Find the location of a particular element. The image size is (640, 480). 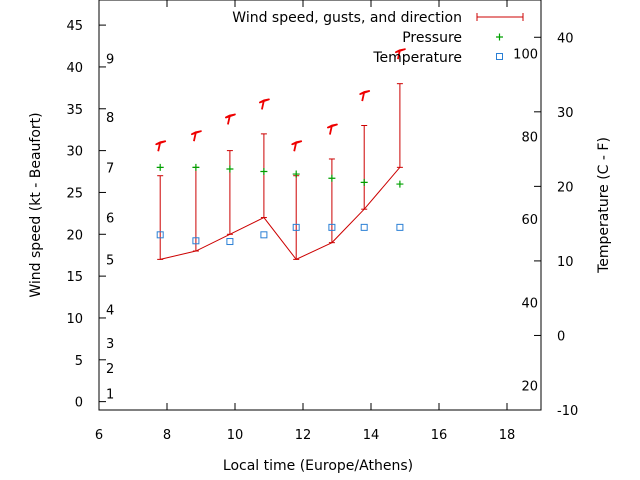

fahrenheit-label: 80 is located at coordinates (529, 137).